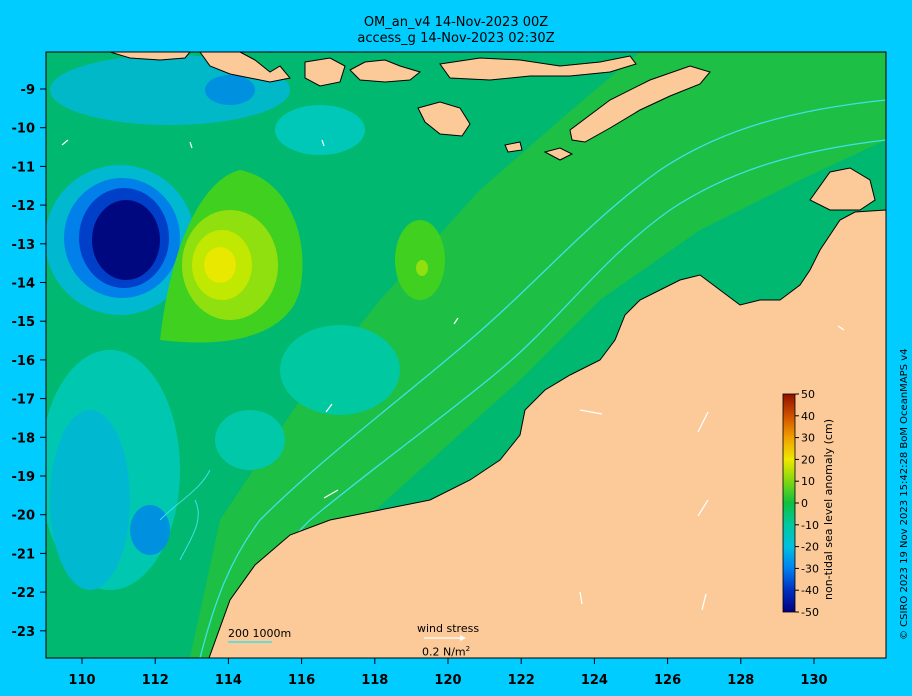  I want to click on landmass-island-timor, so click(640, 104).